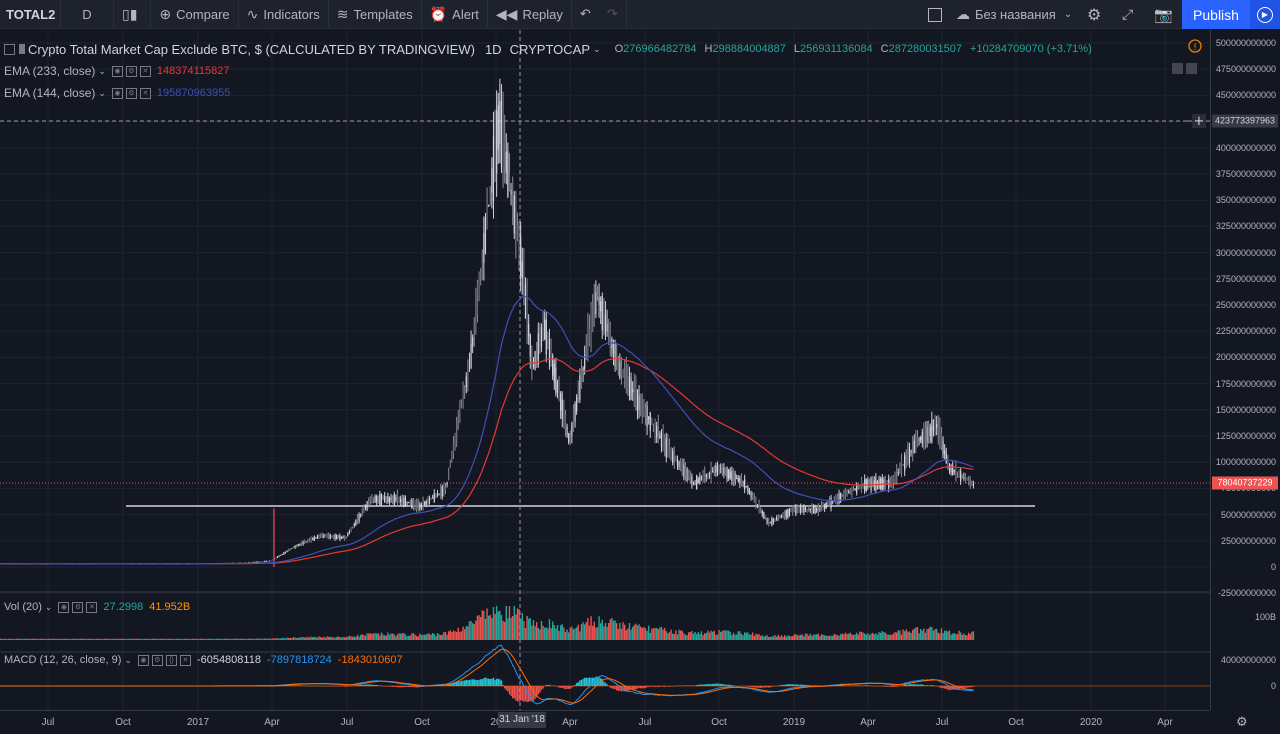 The height and width of the screenshot is (734, 1280). I want to click on publish-button: Publish, so click(1216, 14).